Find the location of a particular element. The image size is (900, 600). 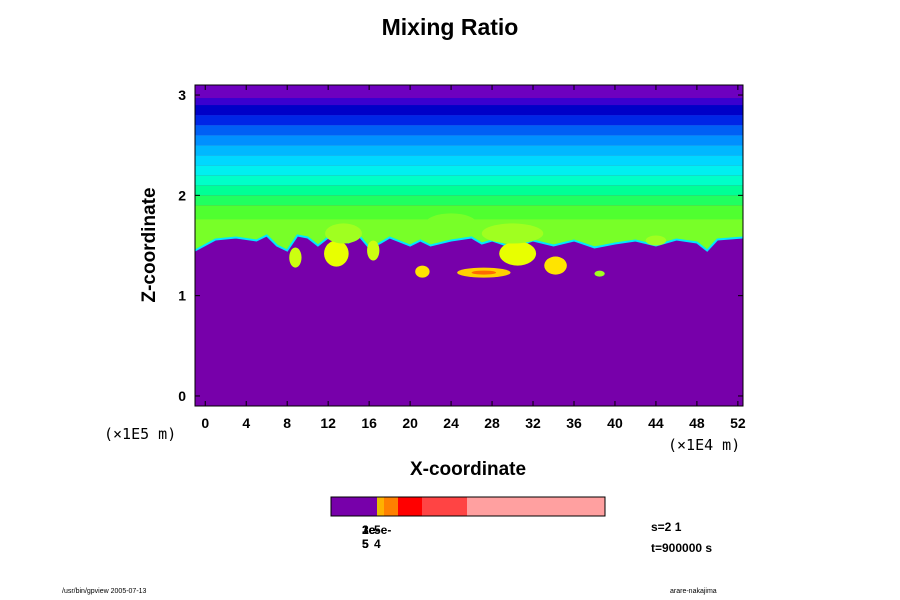

x-tick-label: 20 is located at coordinates (410, 423).